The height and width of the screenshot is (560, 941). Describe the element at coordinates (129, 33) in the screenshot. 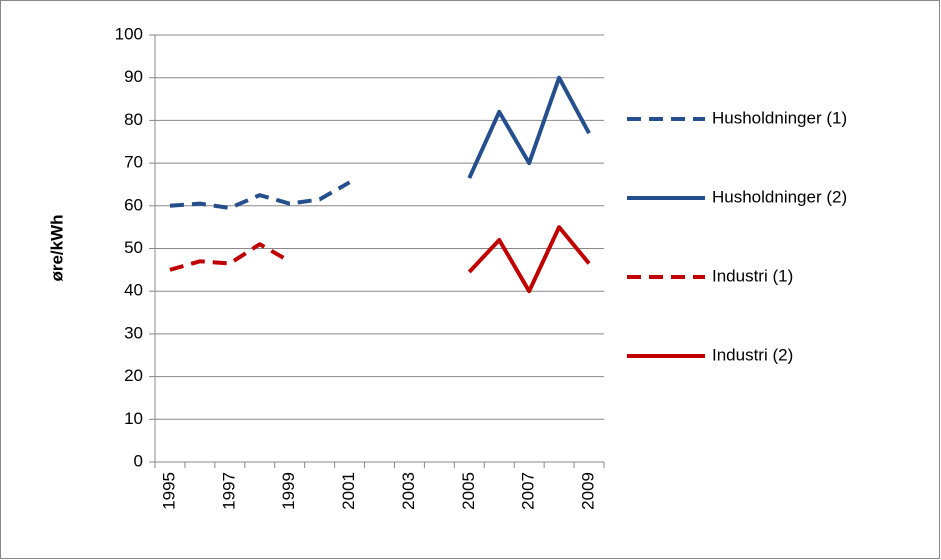

I see `y-tick-label: 100` at that location.